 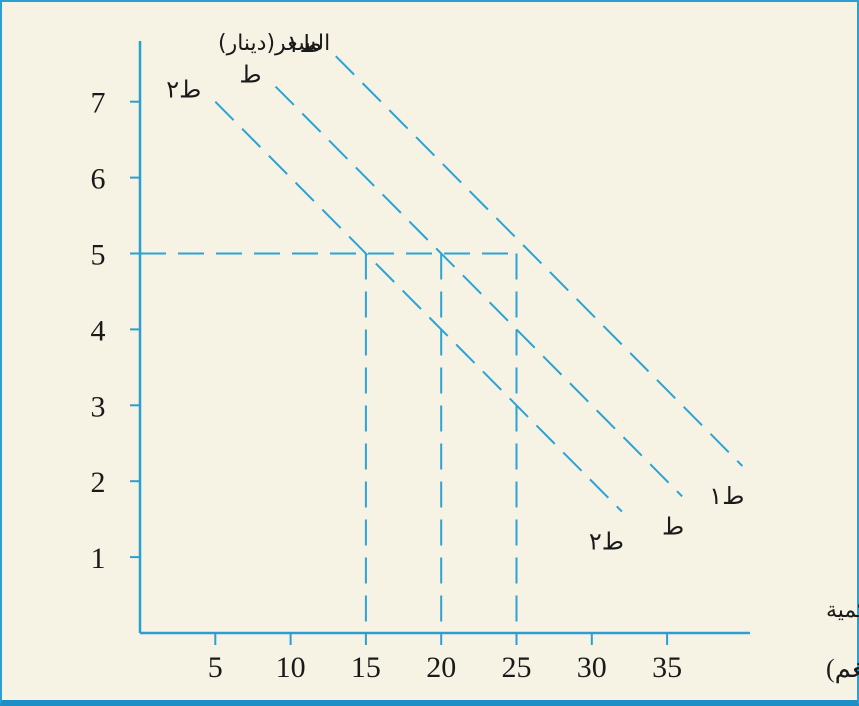 What do you see at coordinates (673, 526) in the screenshot?
I see `curve-end-label: ط` at bounding box center [673, 526].